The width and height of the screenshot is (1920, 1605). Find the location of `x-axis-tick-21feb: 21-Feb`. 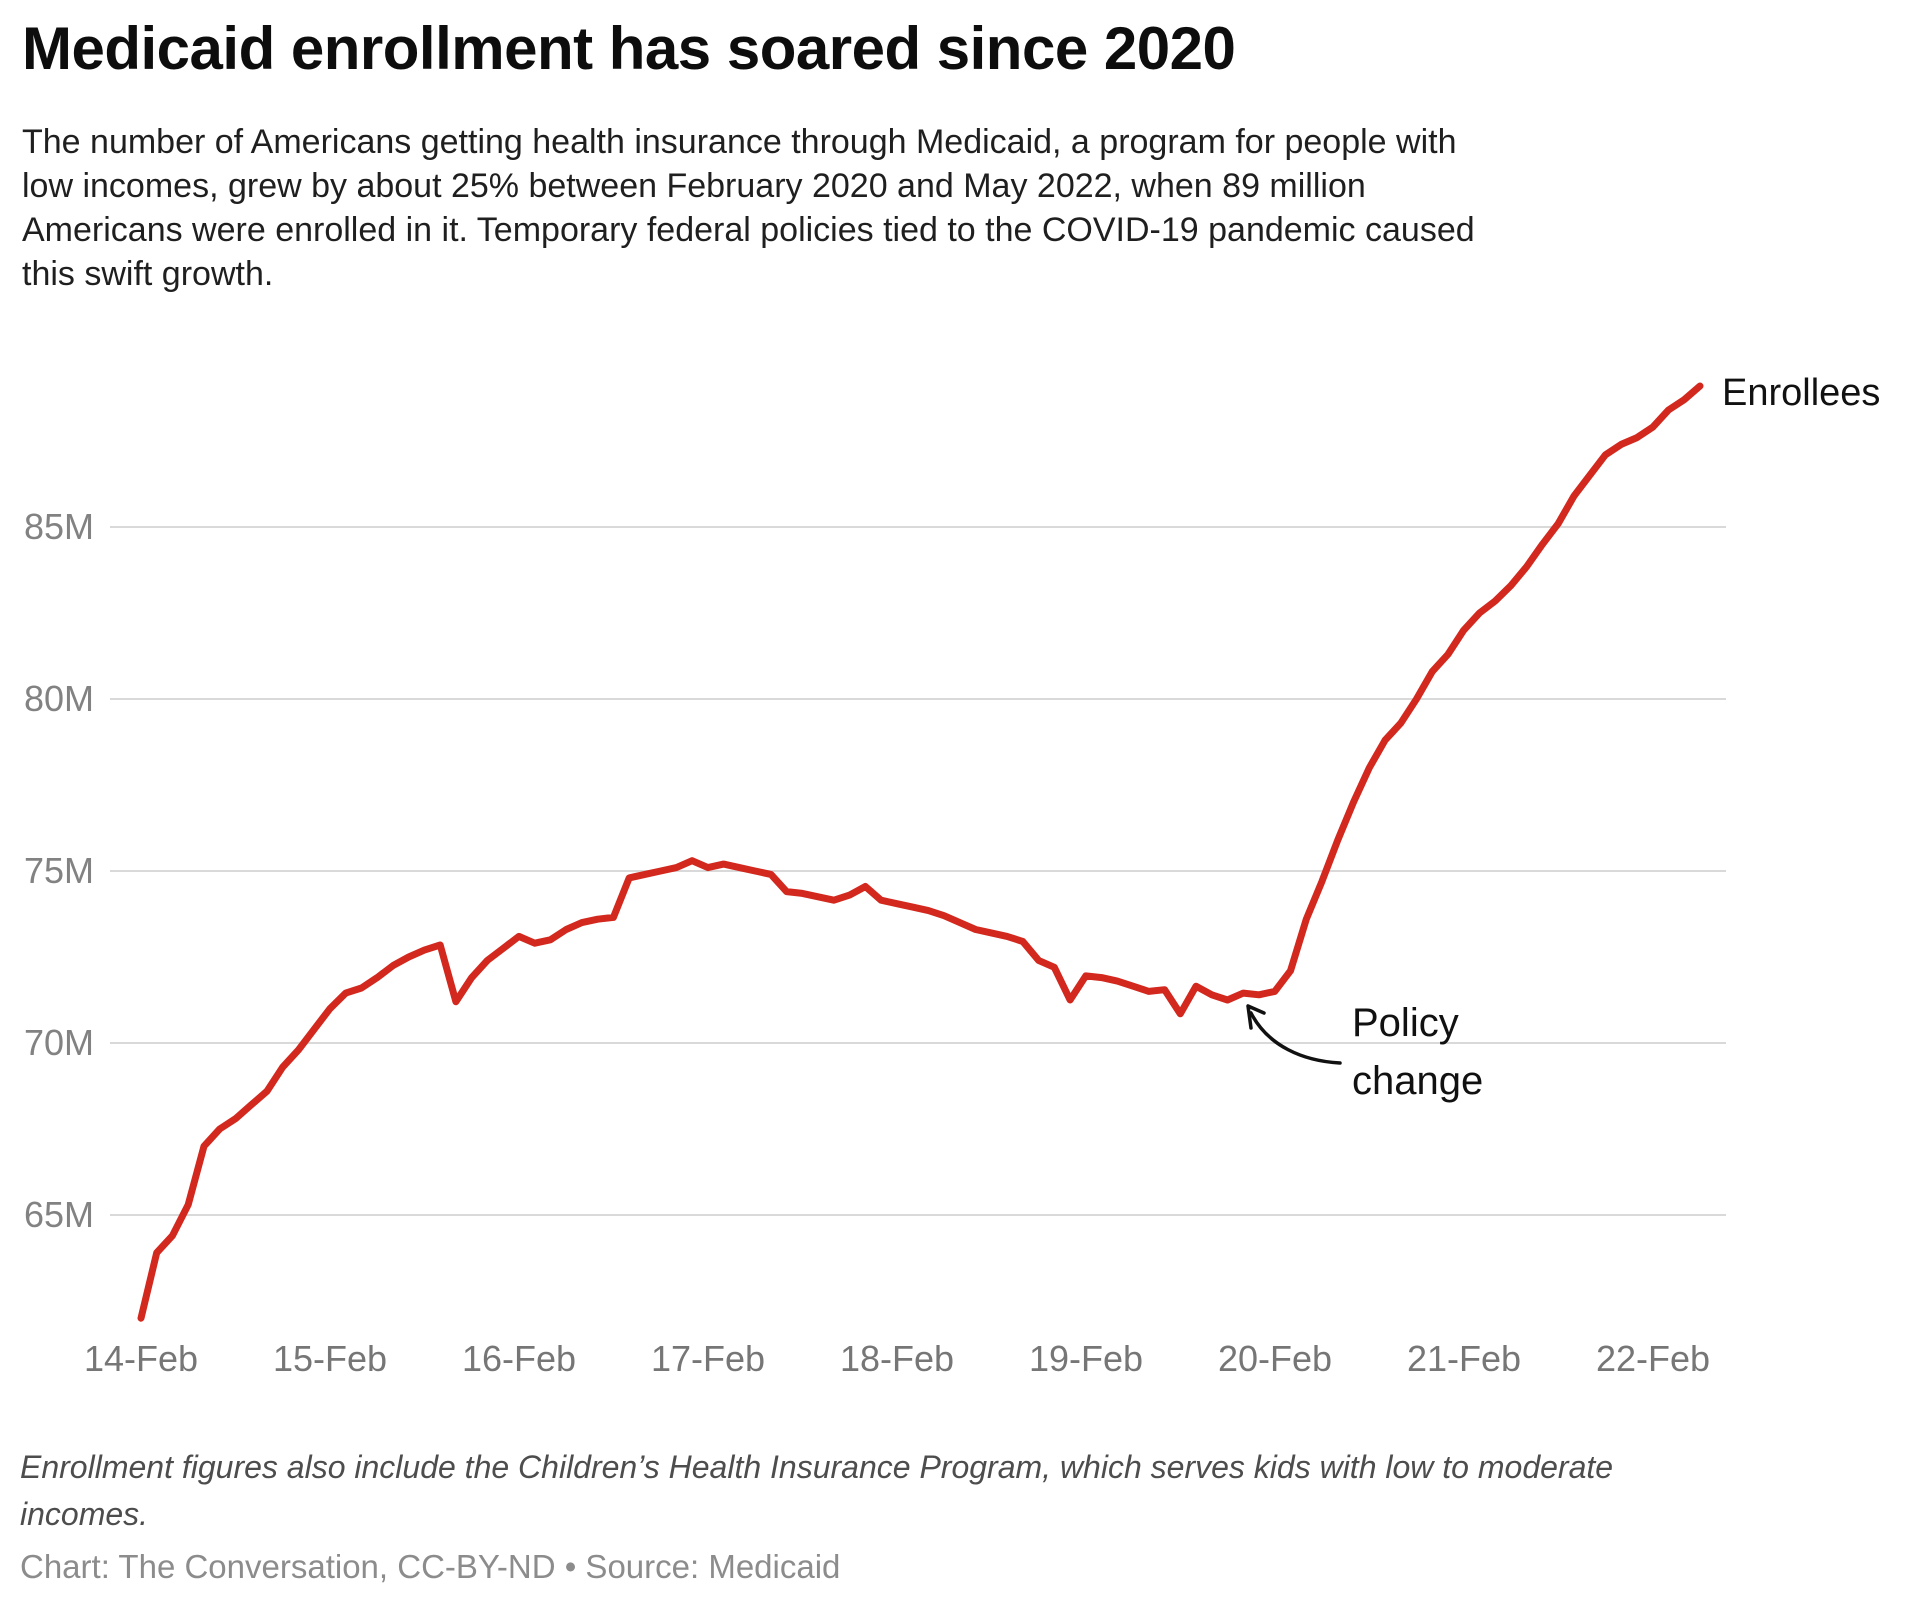

x-axis-tick-21feb: 21-Feb is located at coordinates (1464, 1358).